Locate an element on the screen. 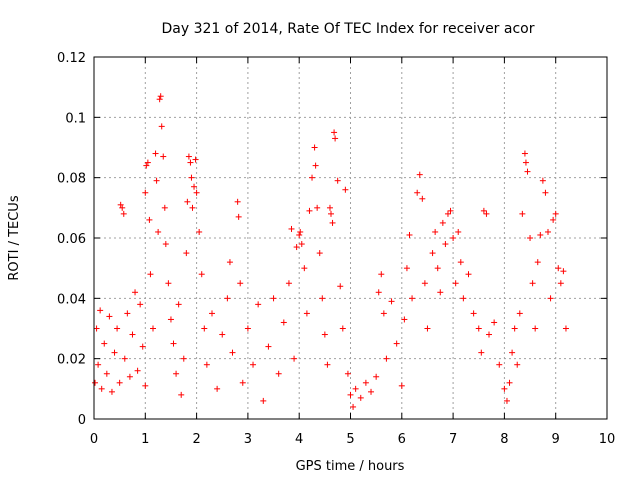  y-tick-label: 0.04 is located at coordinates (71, 299).